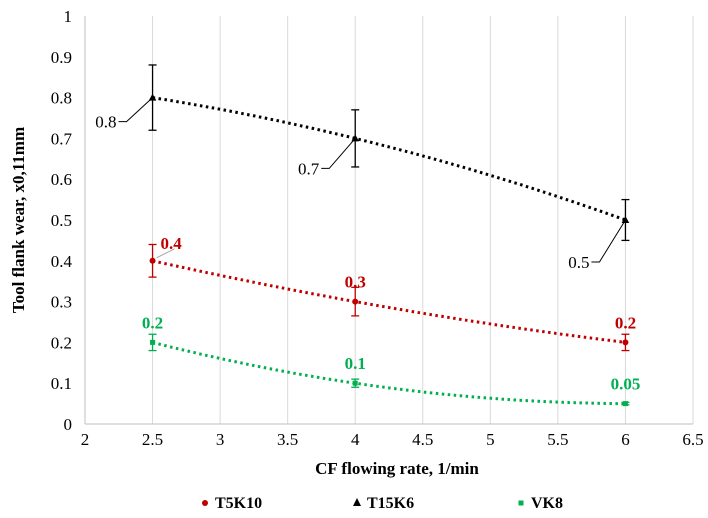  What do you see at coordinates (61, 179) in the screenshot?
I see `y-tick-label: 0.6` at bounding box center [61, 179].